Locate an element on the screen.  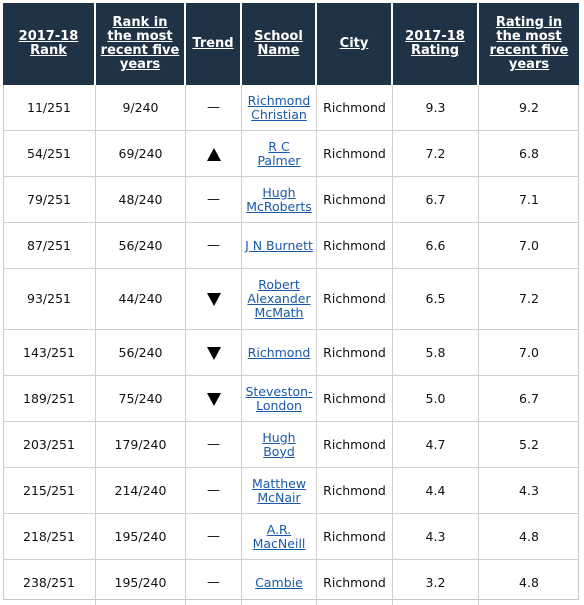
school-name-cell: A.R. MacNeill is located at coordinates (279, 536).